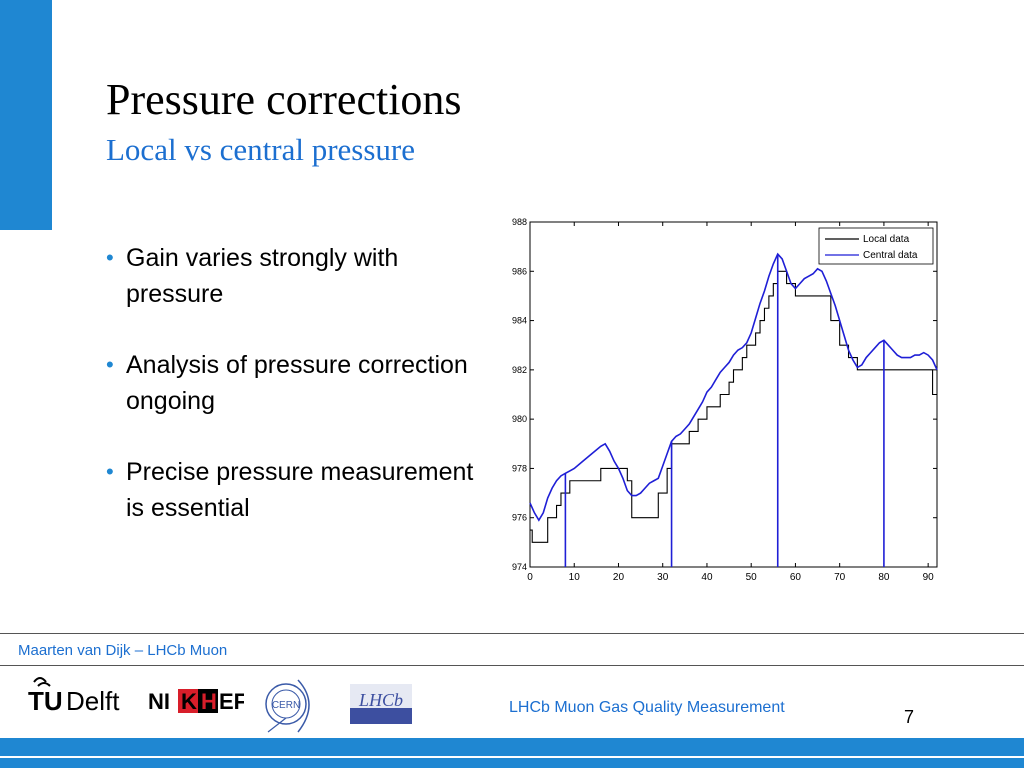  Describe the element at coordinates (886, 239) in the screenshot. I see `legend-label: Local data` at that location.